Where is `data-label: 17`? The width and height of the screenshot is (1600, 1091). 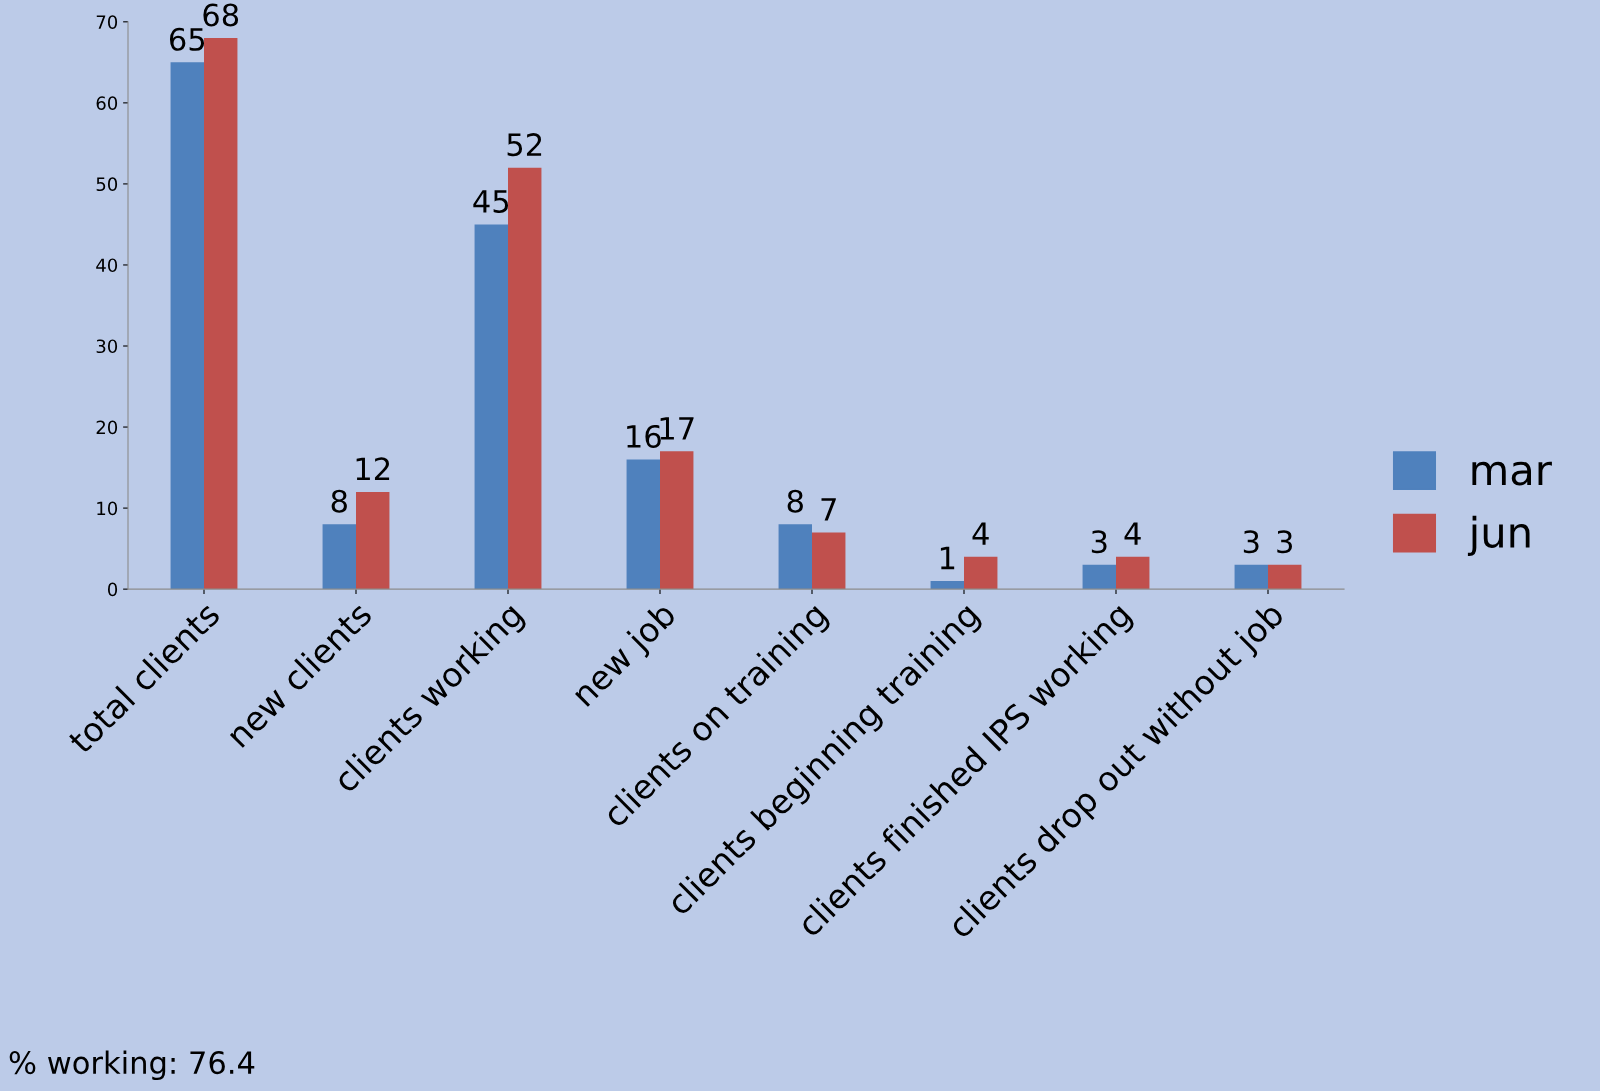 data-label: 17 is located at coordinates (677, 428).